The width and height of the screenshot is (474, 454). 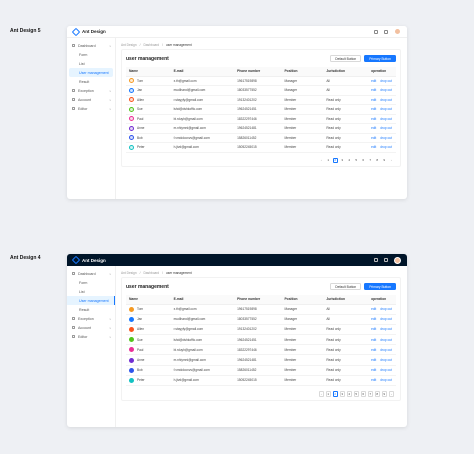 What do you see at coordinates (258, 330) in the screenshot?
I see `phone-cell: 19132401202` at bounding box center [258, 330].